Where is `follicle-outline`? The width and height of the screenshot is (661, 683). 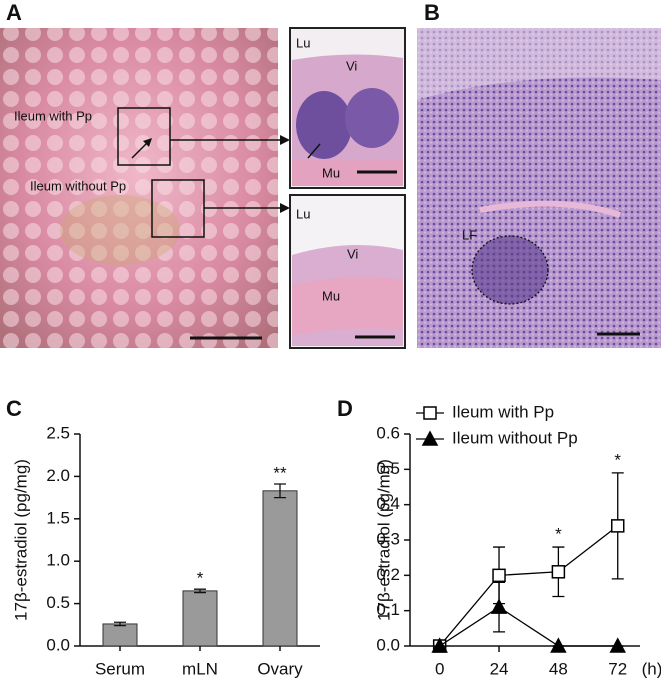
follicle-outline is located at coordinates (510, 270).